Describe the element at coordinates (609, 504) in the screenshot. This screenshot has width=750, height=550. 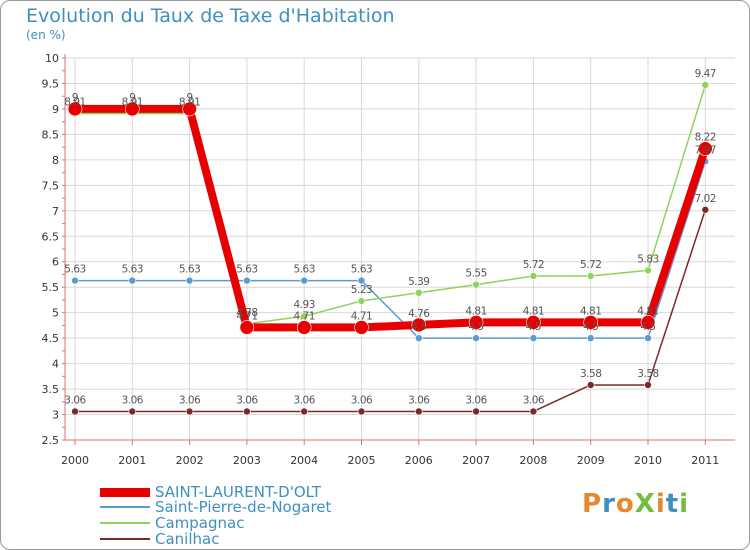
I see `logo-letter: r` at that location.